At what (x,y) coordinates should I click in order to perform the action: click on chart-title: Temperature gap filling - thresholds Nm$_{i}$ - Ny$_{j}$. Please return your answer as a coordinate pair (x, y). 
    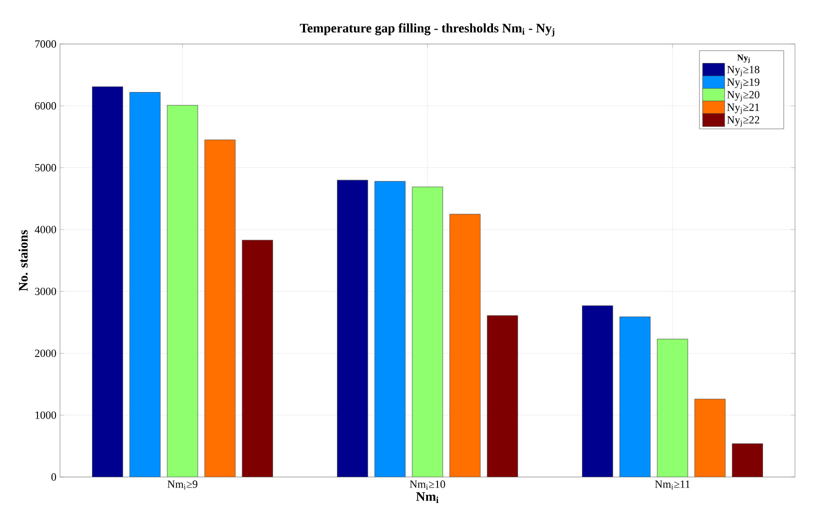
    Looking at the image, I should click on (427, 29).